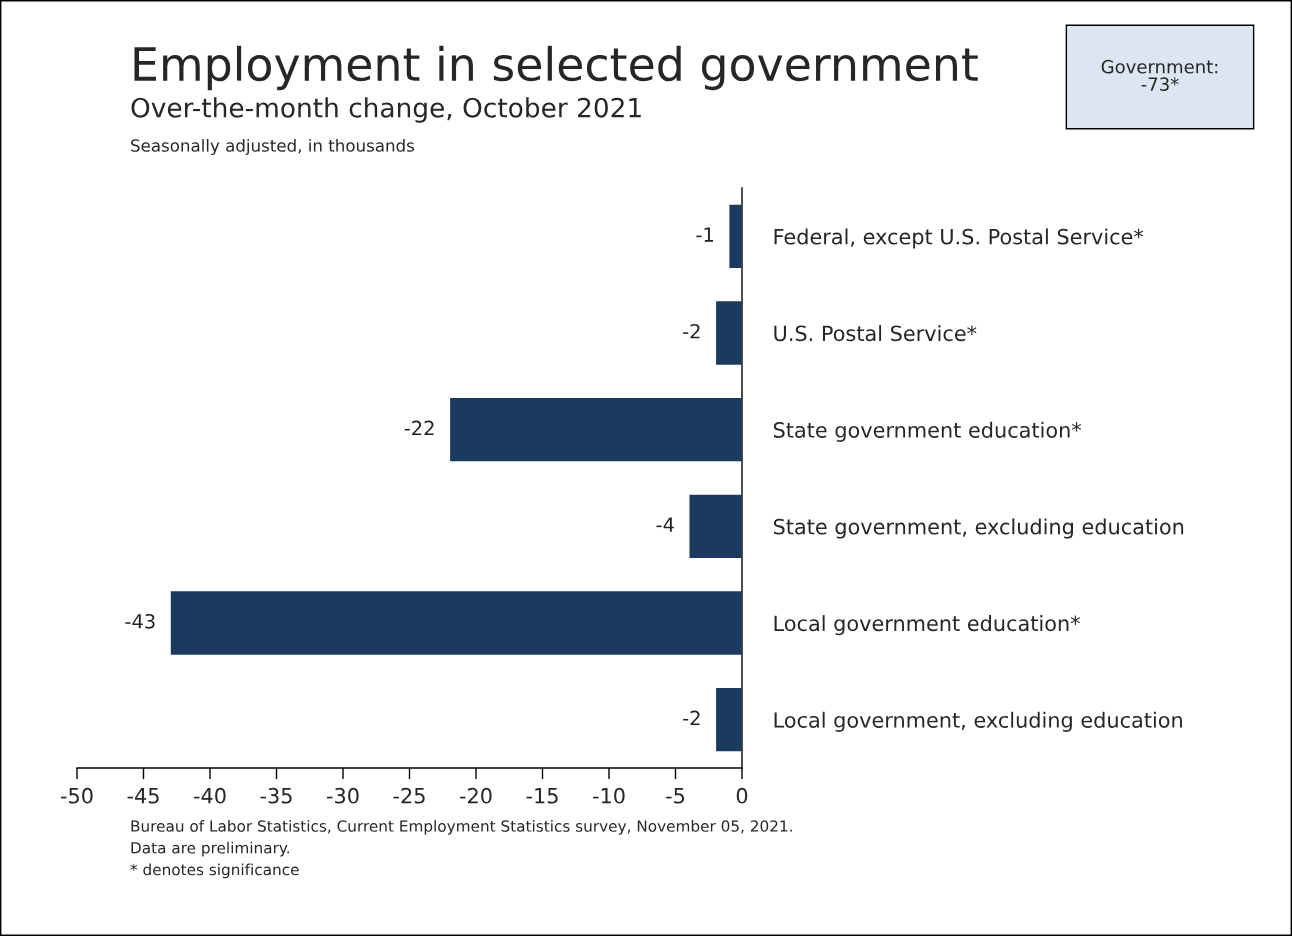  What do you see at coordinates (675, 796) in the screenshot?
I see `x-tick-label: -5` at bounding box center [675, 796].